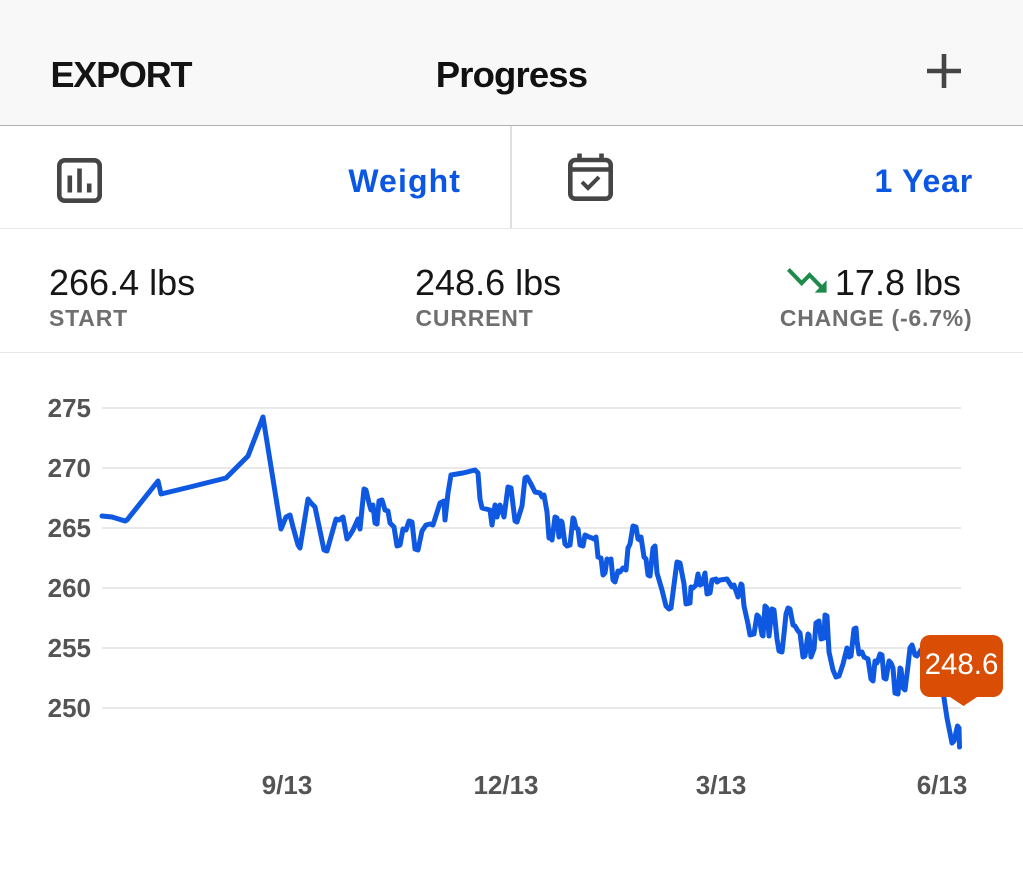 This screenshot has width=1023, height=887. I want to click on svg-text: 255, so click(69, 648).